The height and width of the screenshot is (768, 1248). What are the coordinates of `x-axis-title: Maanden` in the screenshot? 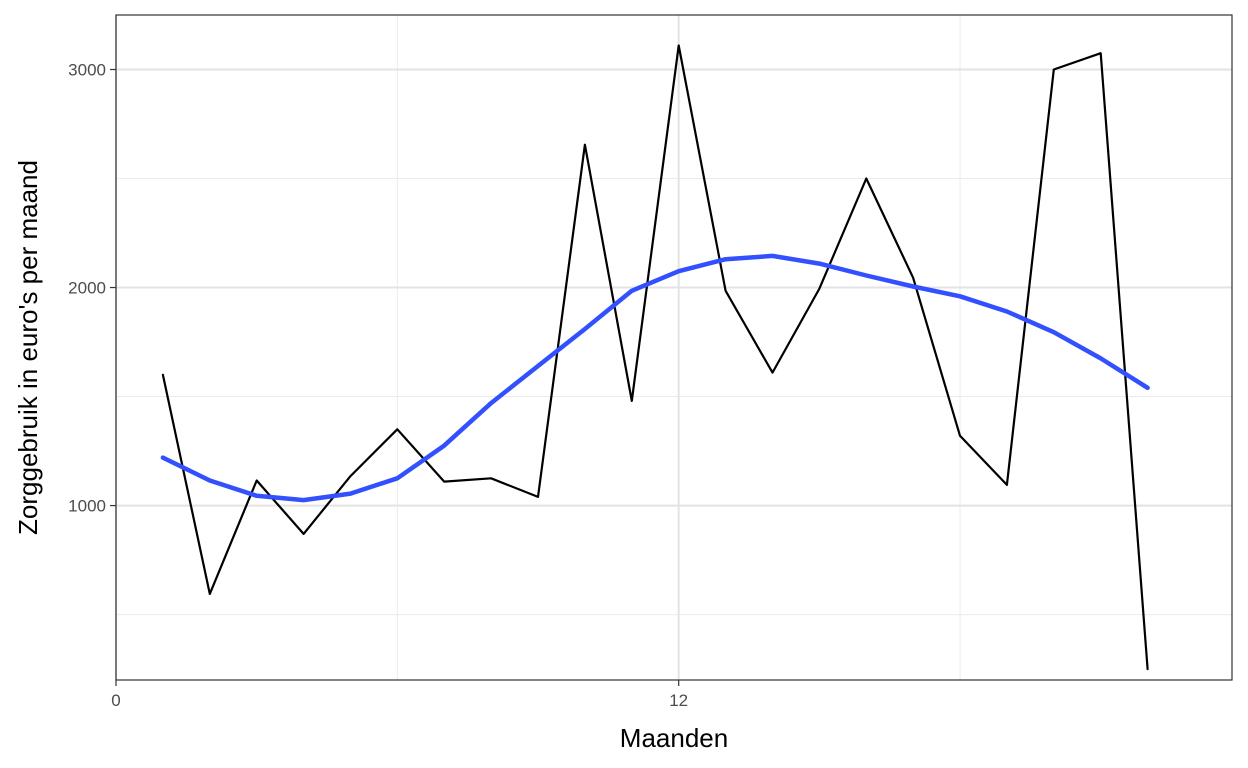 It's located at (674, 738).